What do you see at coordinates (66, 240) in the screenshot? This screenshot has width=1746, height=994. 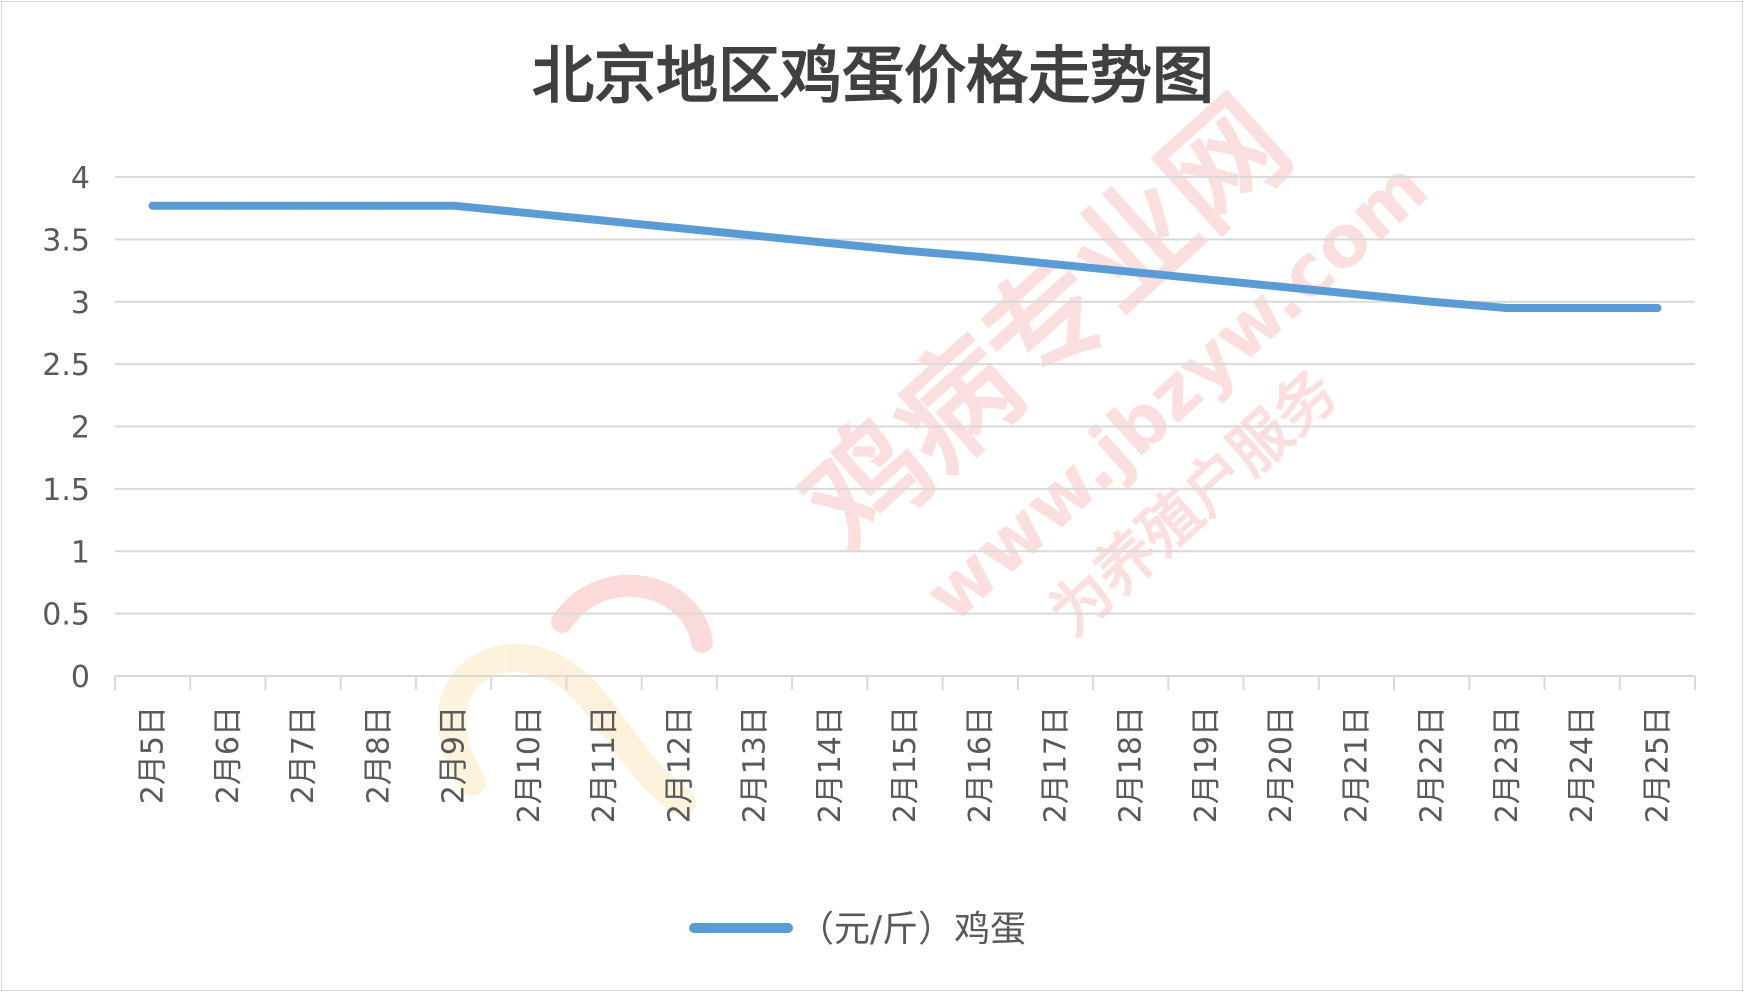 I see `y-tick-label: 3.5` at bounding box center [66, 240].